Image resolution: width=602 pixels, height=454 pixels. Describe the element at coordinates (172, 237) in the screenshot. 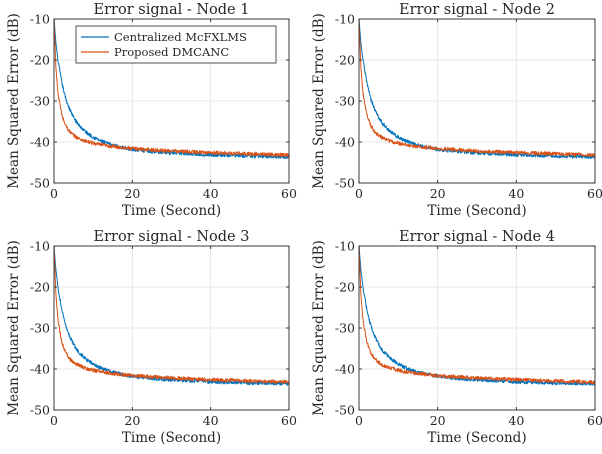

I see `chart-title: Error signal - Node 3` at that location.